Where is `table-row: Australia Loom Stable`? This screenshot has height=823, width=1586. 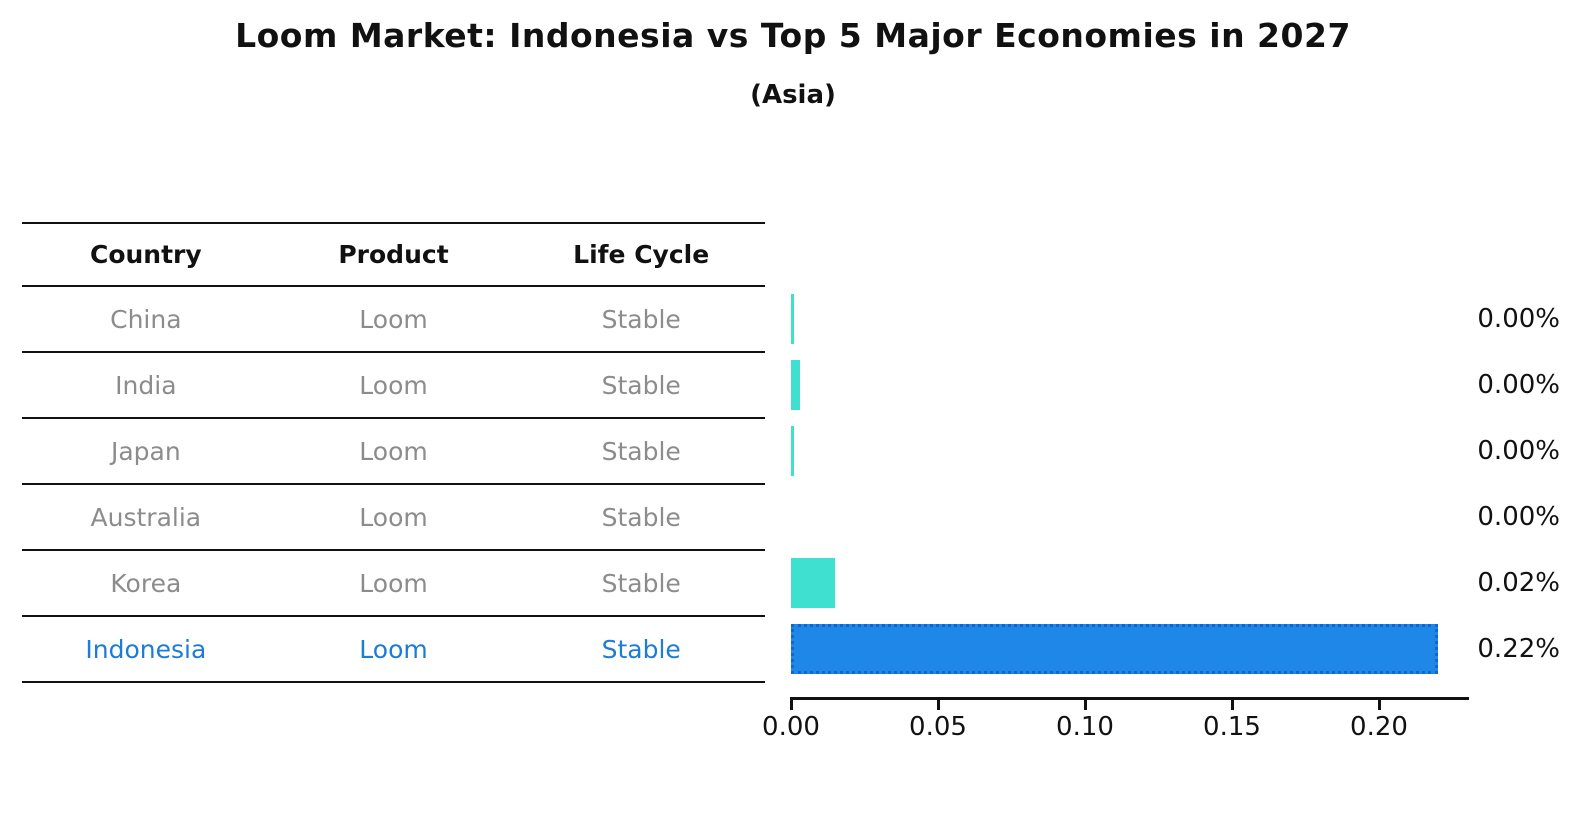 table-row: Australia Loom Stable is located at coordinates (393, 516).